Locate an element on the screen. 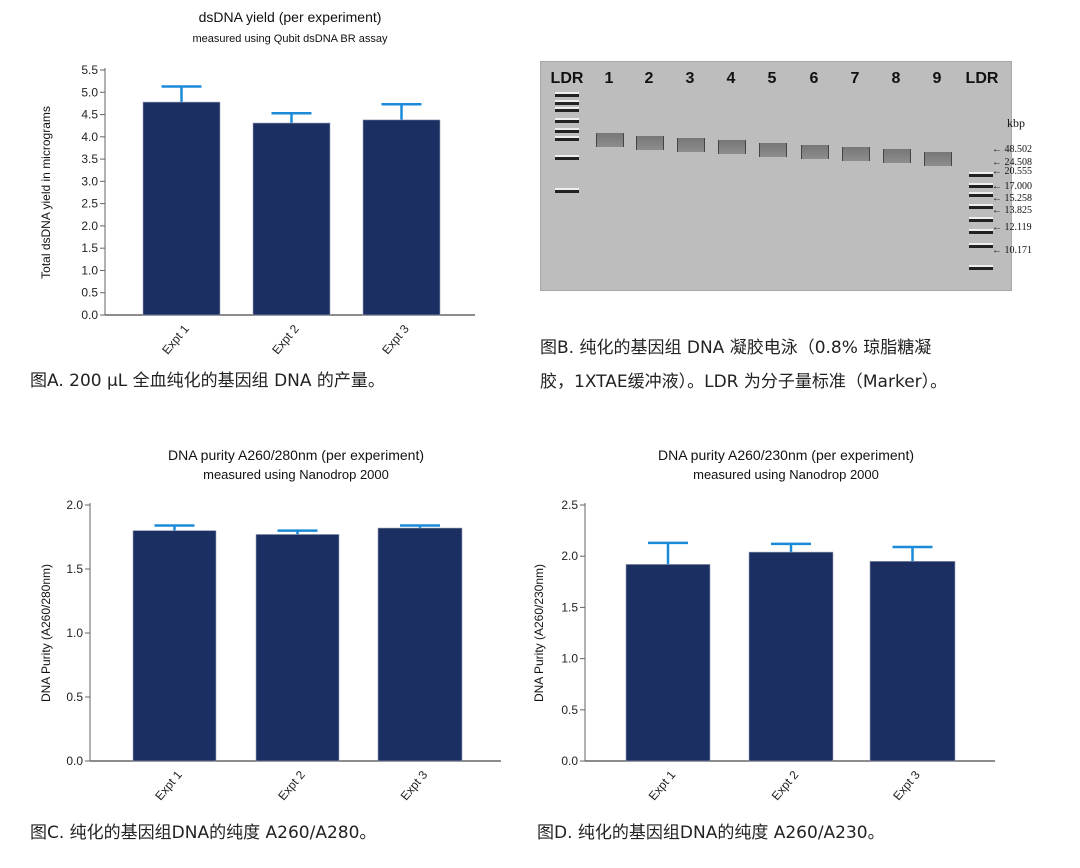  chart-a-ytick-label: 1.5 is located at coordinates (89, 248).